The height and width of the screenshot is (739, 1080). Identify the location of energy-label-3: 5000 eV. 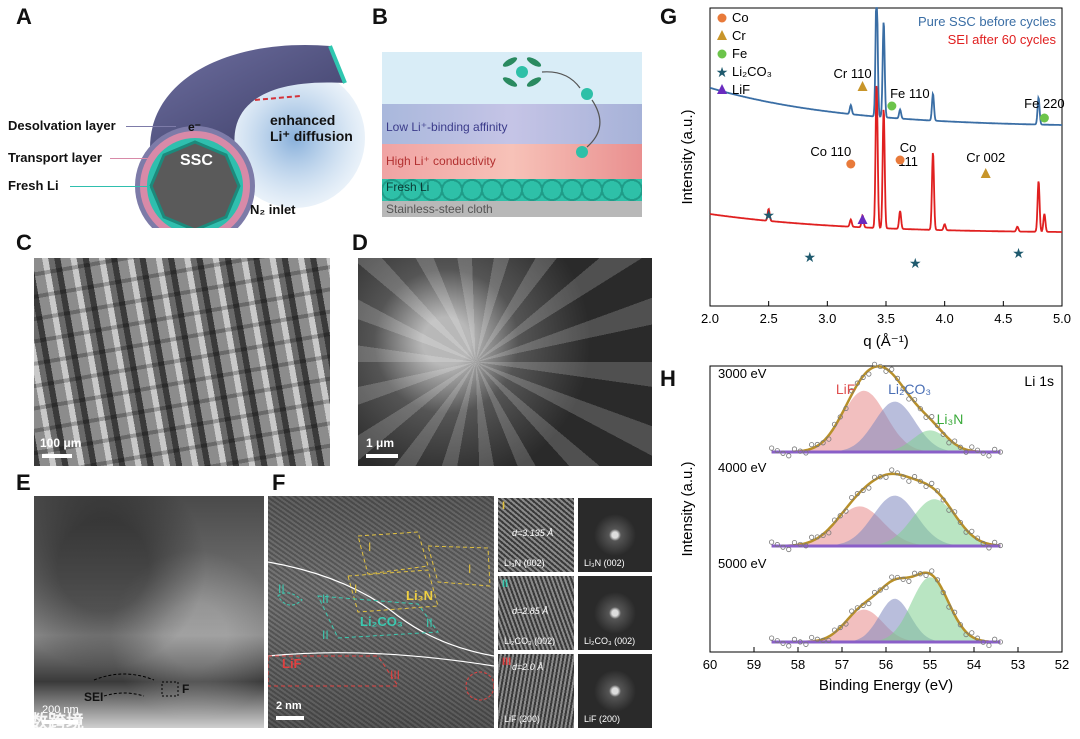
(742, 563).